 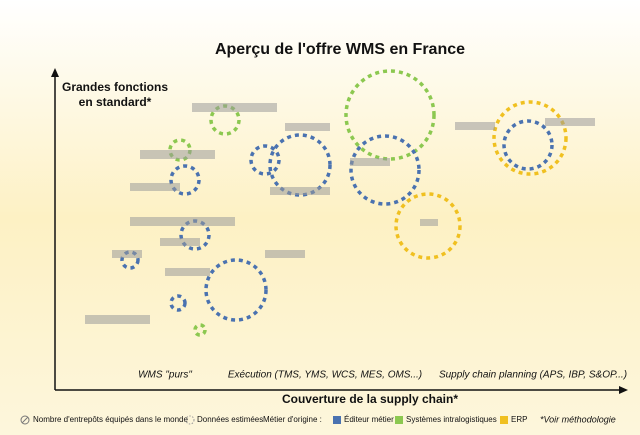 What do you see at coordinates (578, 419) in the screenshot?
I see `note: *Voir méthodologie` at bounding box center [578, 419].